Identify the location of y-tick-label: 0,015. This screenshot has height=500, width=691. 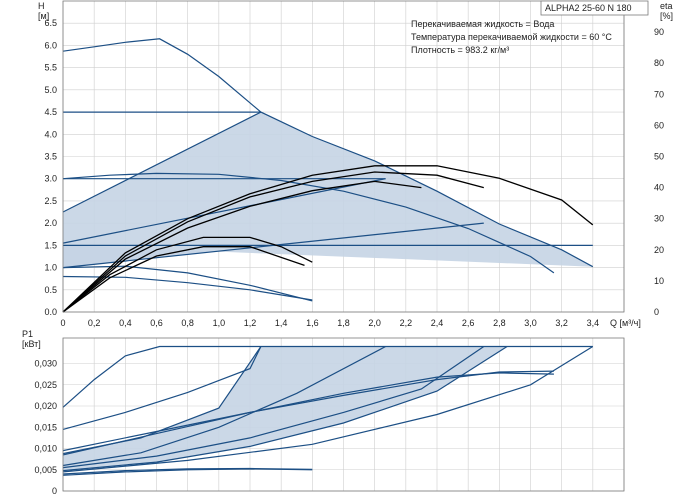
(45, 427).